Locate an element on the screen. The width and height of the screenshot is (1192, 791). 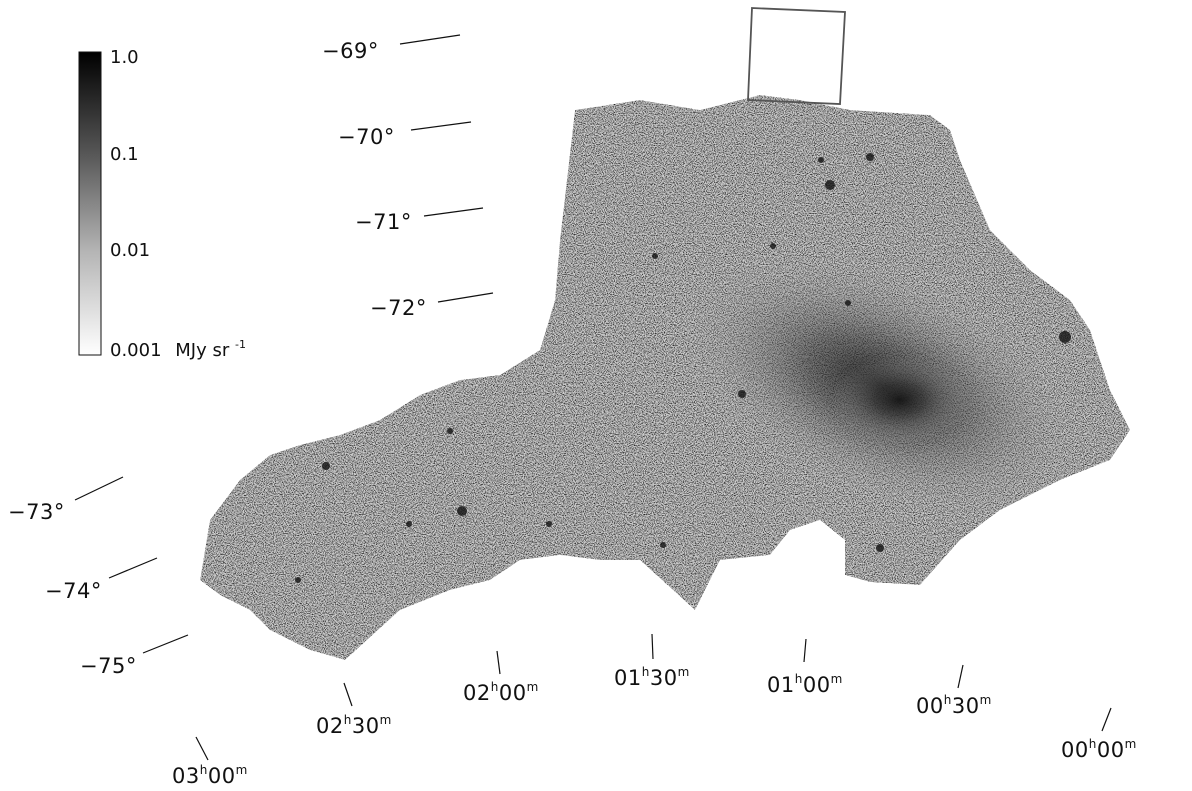
declination-label: −74° is located at coordinates (73, 591).